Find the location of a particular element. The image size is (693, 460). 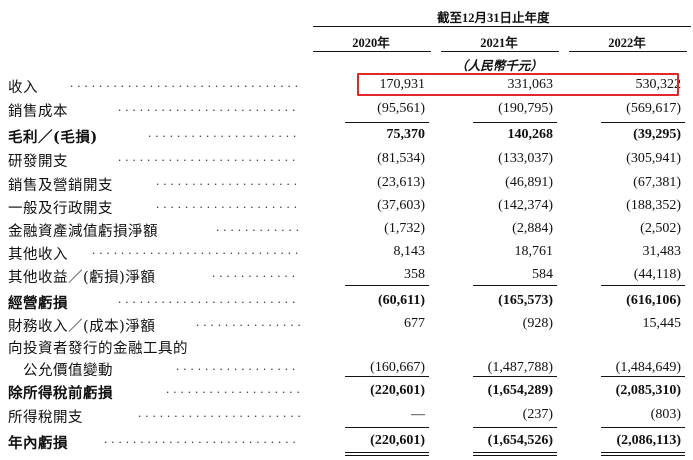

period-underline is located at coordinates (502, 26).